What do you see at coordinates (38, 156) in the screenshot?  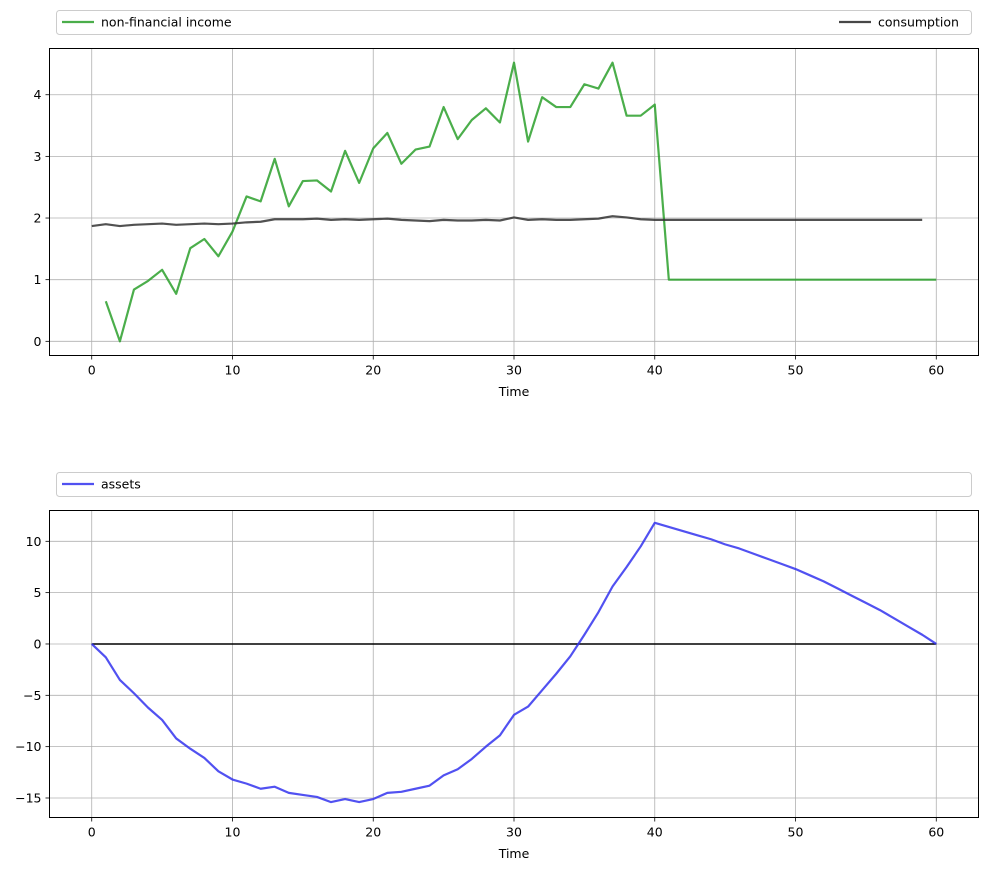 I see `y-tick-label: 3` at bounding box center [38, 156].